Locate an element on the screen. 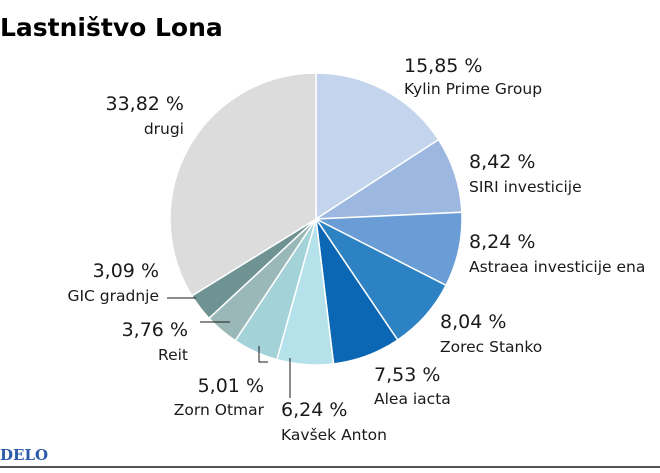  category-label-kavsek-anton: Kavšek Anton is located at coordinates (334, 435).